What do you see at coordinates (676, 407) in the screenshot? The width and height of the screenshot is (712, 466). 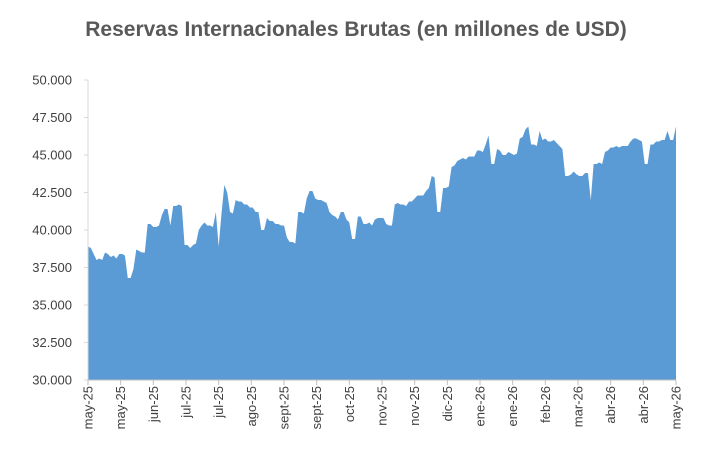 I see `x-tick-label: may-26` at bounding box center [676, 407].